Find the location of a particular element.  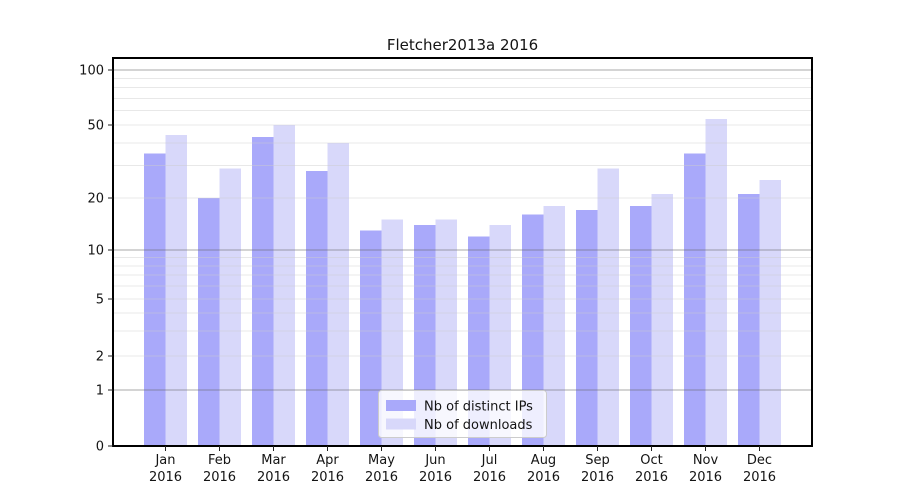

x-tick-label-month-sep: Sep is located at coordinates (597, 460).